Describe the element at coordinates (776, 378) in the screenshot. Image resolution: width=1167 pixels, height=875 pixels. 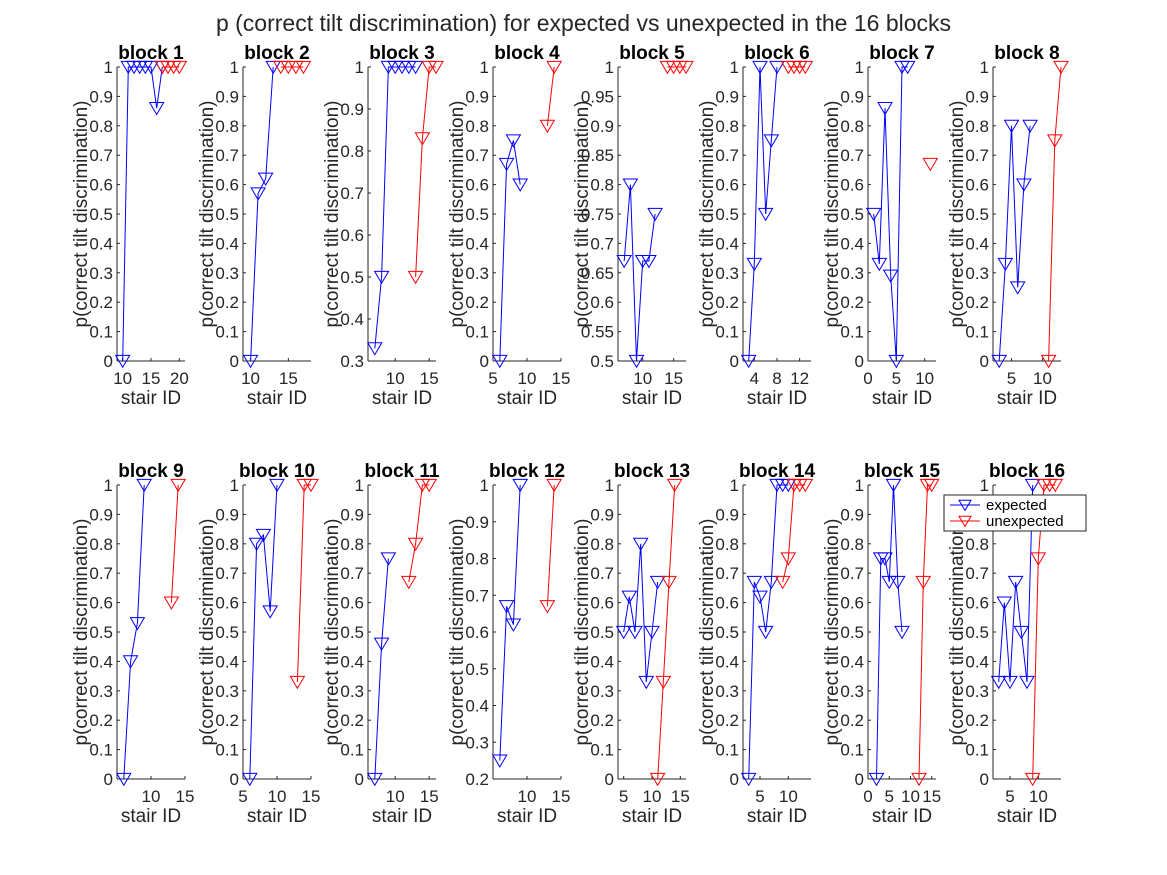
I see `x-tick-label: 8` at that location.